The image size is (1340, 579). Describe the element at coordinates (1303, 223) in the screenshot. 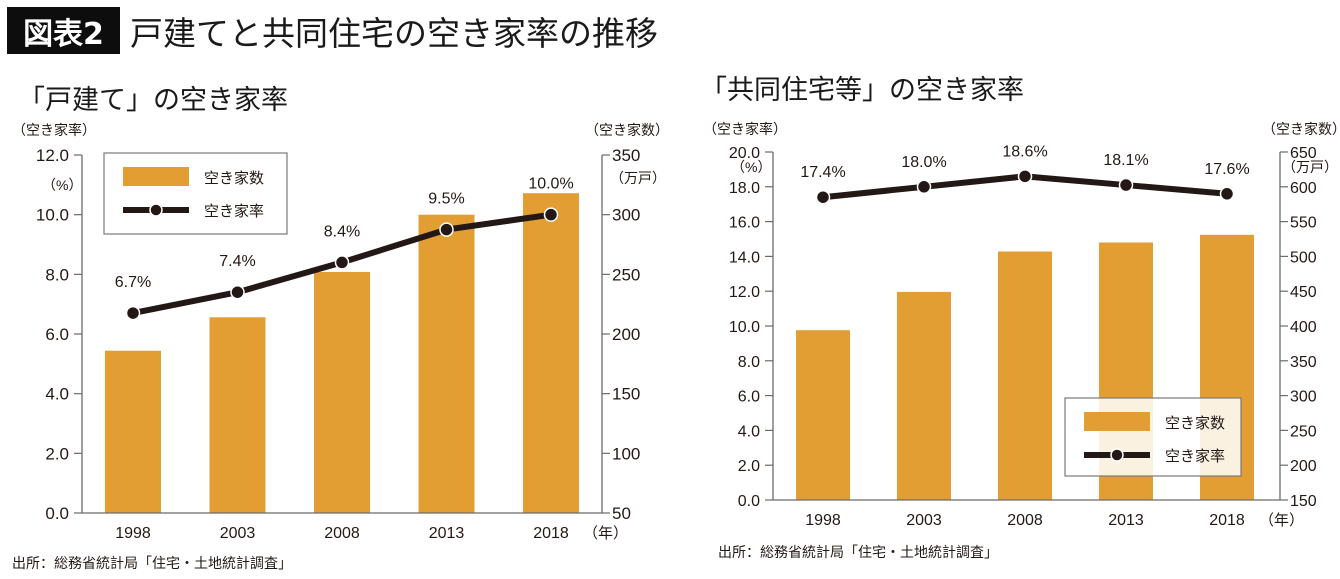

I see `apartment-right-tick-label: 550` at that location.